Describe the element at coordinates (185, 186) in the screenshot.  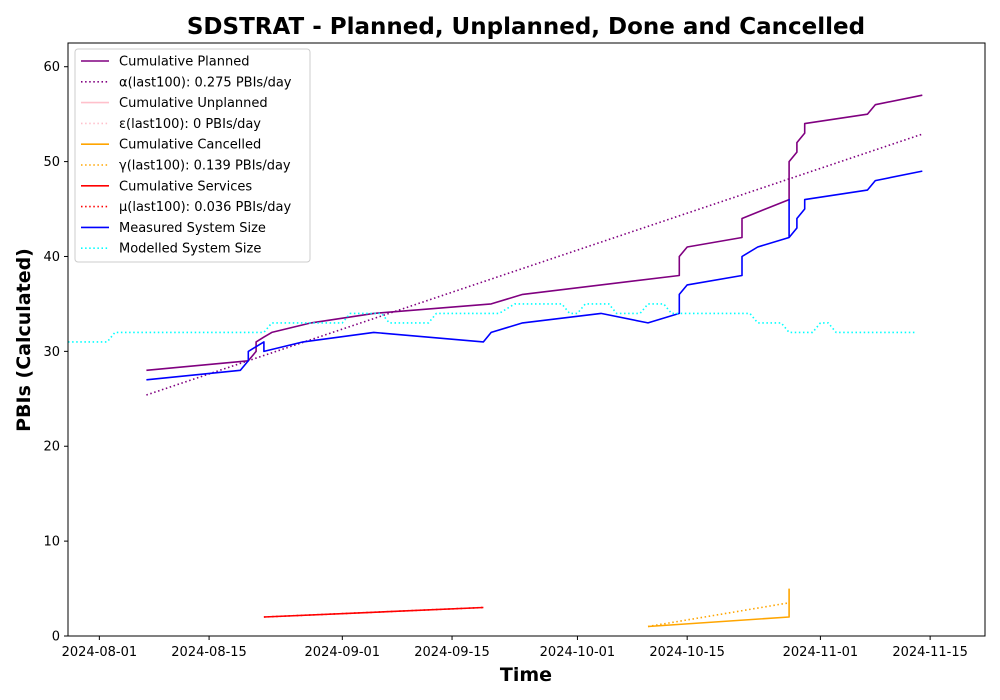
I see `legend-entry-label: Cumulative Services` at that location.